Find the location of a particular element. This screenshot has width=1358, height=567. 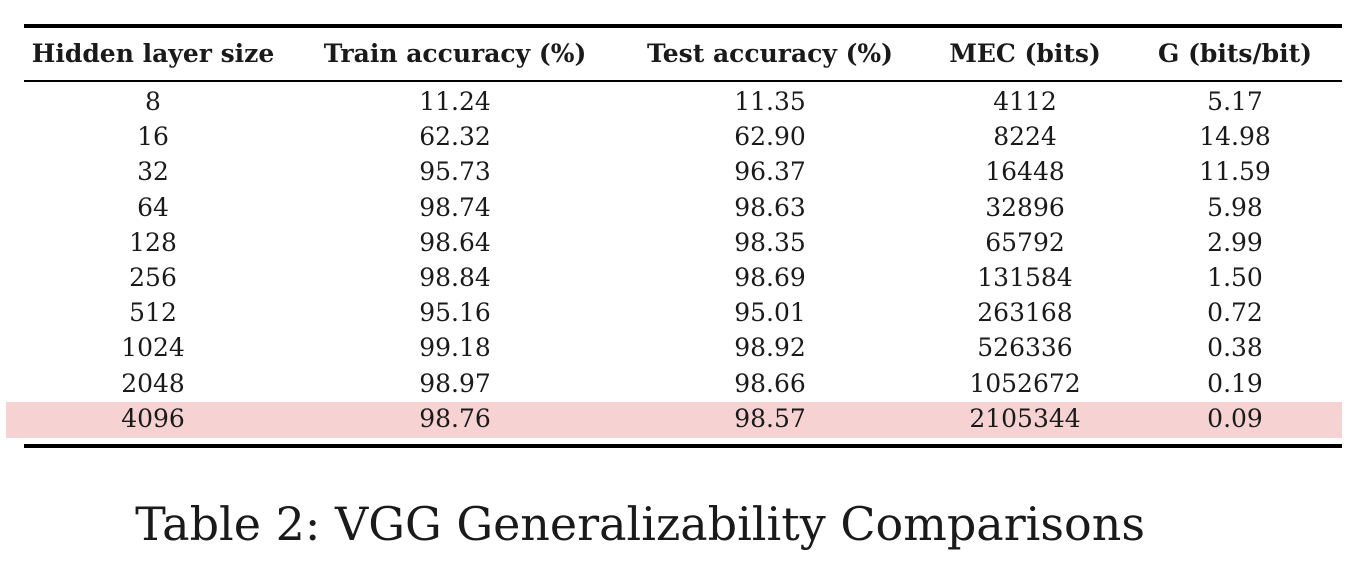

cell-test-accuracy: 62.90 is located at coordinates (770, 137).